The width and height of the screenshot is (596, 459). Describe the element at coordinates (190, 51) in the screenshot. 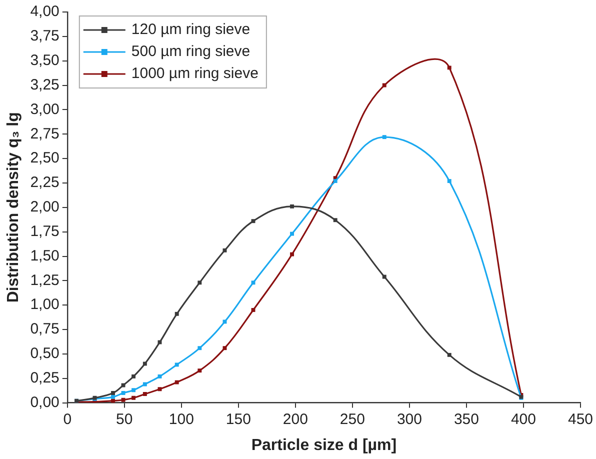

I see `legend-label: 500 µm ring sieve` at that location.